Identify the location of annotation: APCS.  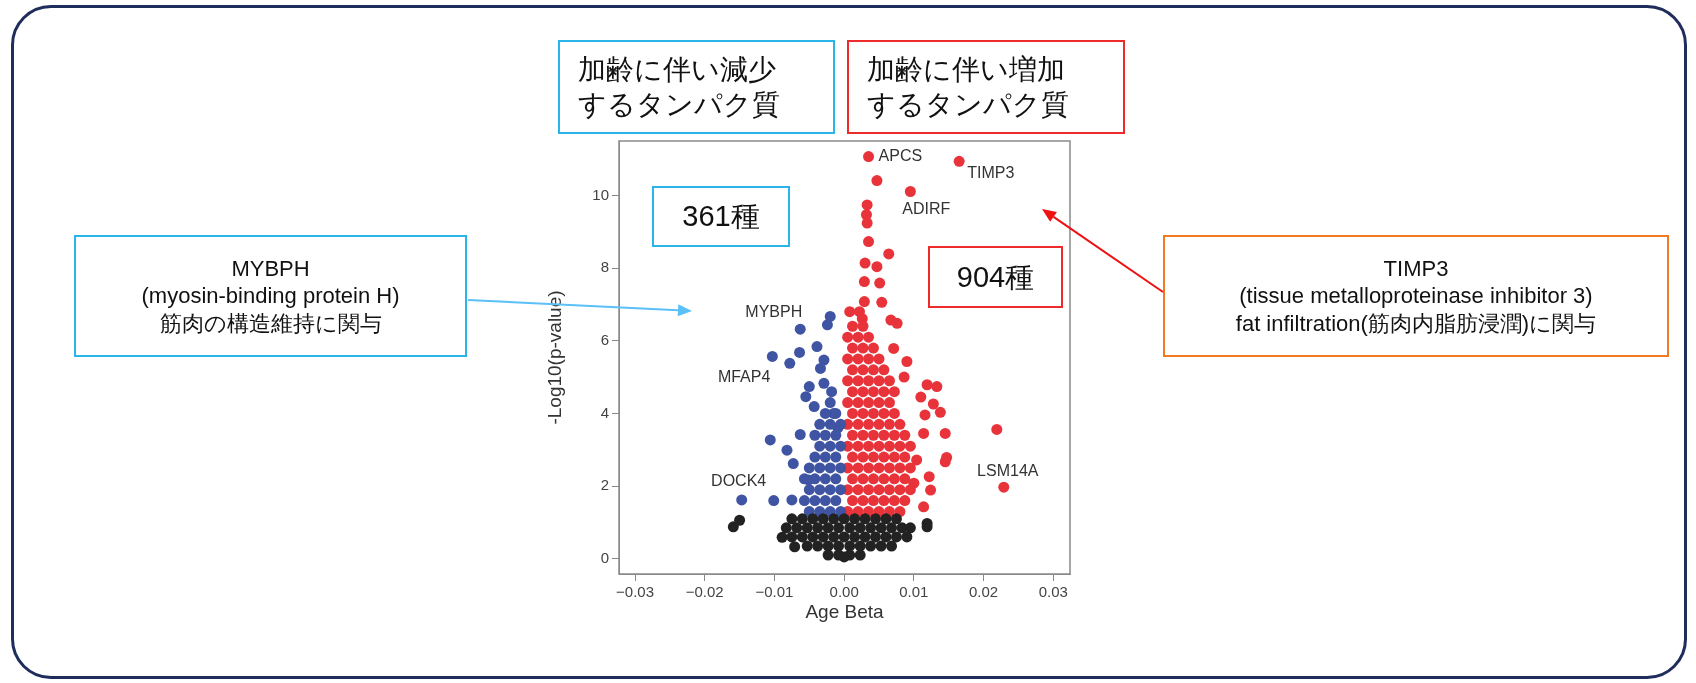
(900, 156).